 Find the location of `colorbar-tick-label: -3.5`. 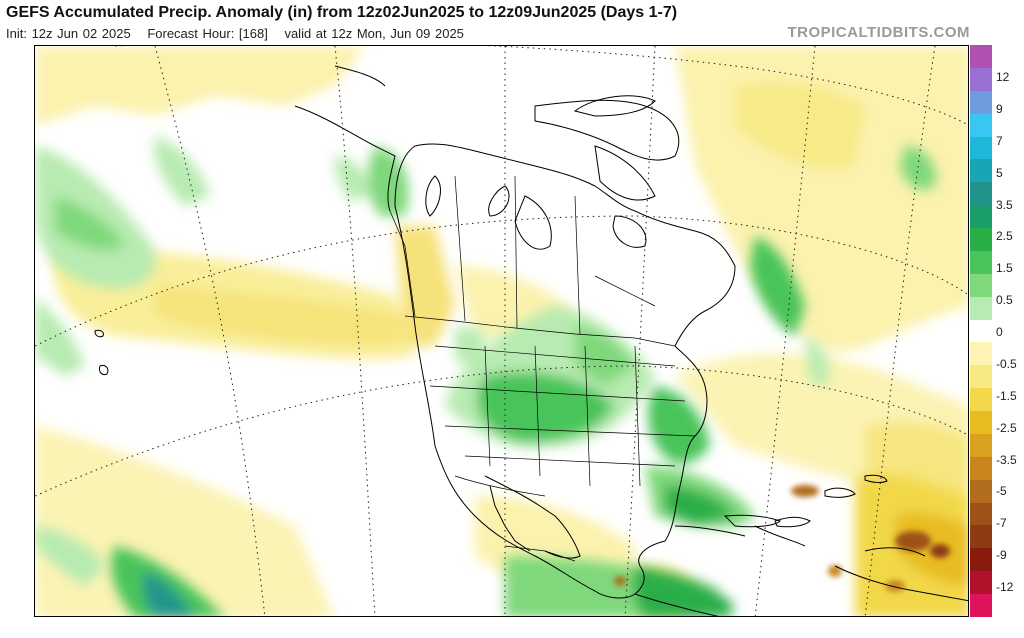

colorbar-tick-label: -3.5 is located at coordinates (1006, 459).